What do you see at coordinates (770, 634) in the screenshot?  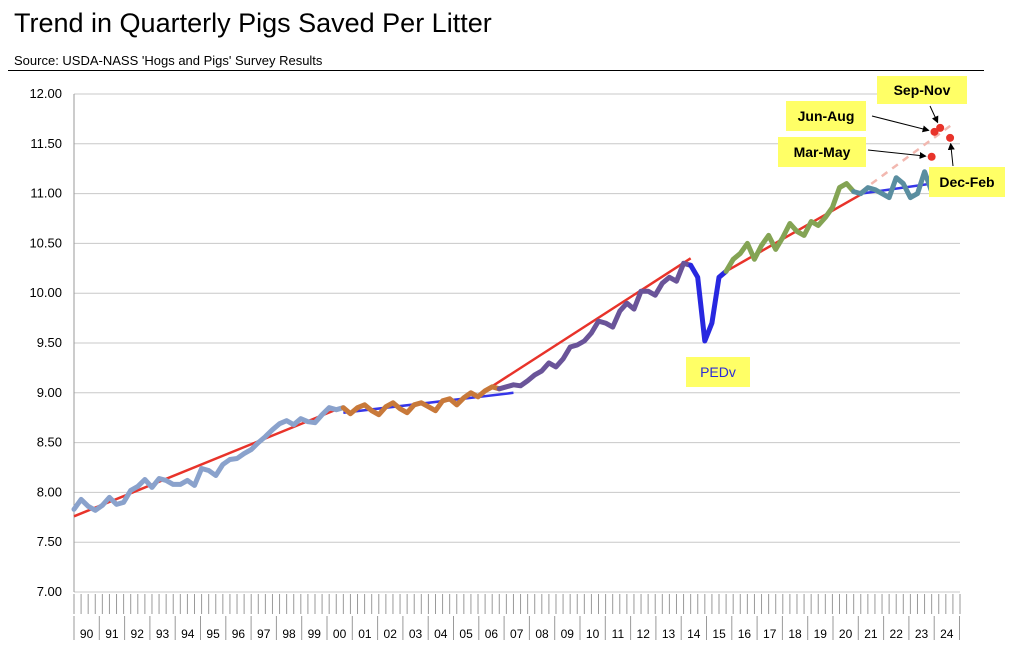 I see `x-tick-label: 17` at bounding box center [770, 634].